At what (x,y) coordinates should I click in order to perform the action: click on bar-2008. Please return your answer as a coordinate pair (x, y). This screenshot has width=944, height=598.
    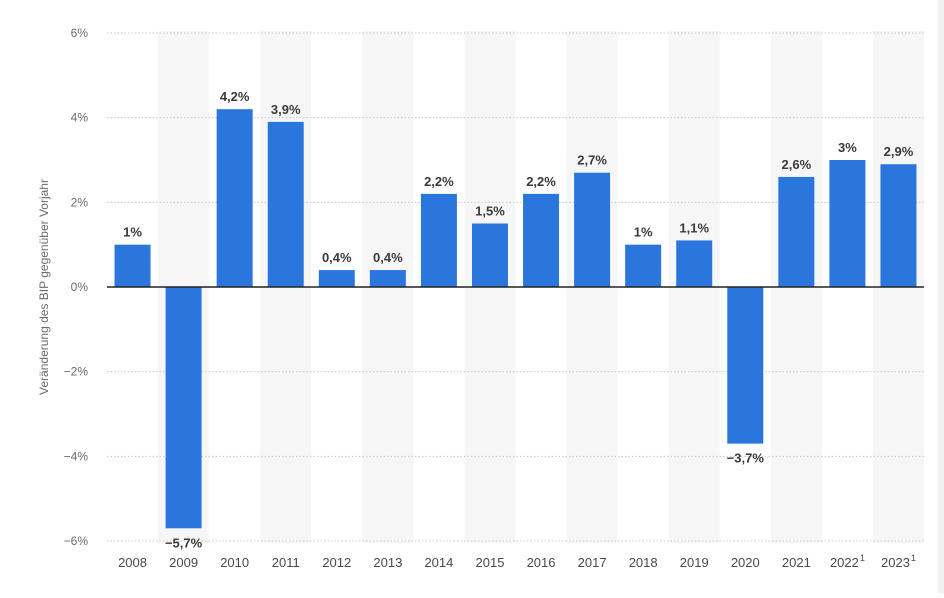
    Looking at the image, I should click on (132, 265).